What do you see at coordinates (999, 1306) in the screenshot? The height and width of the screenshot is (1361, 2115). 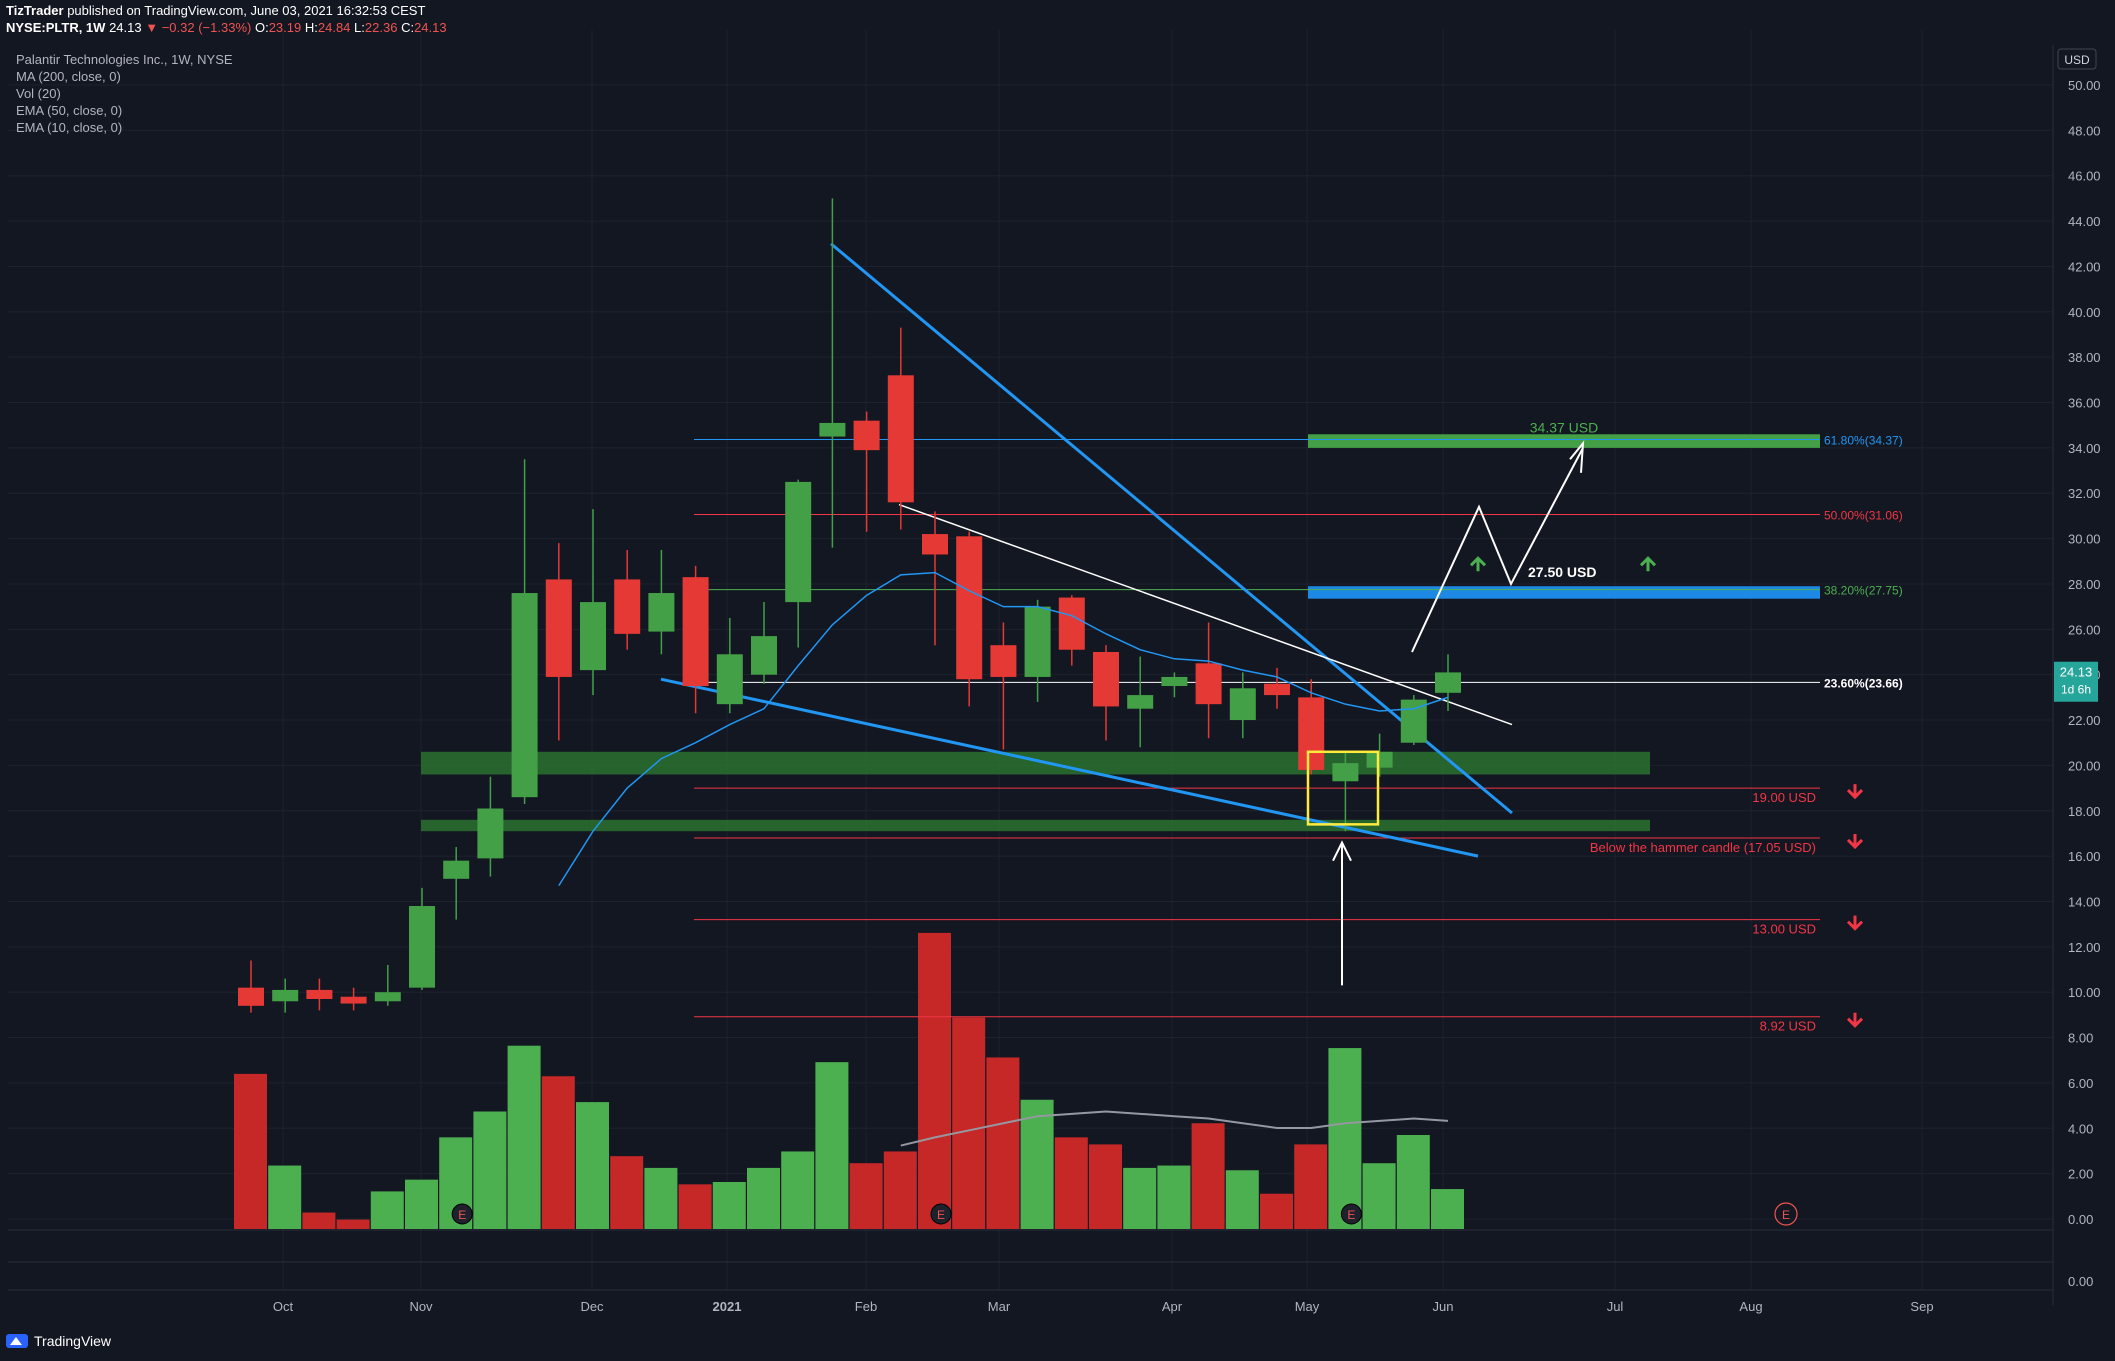 I see `time-tick: Mar` at bounding box center [999, 1306].